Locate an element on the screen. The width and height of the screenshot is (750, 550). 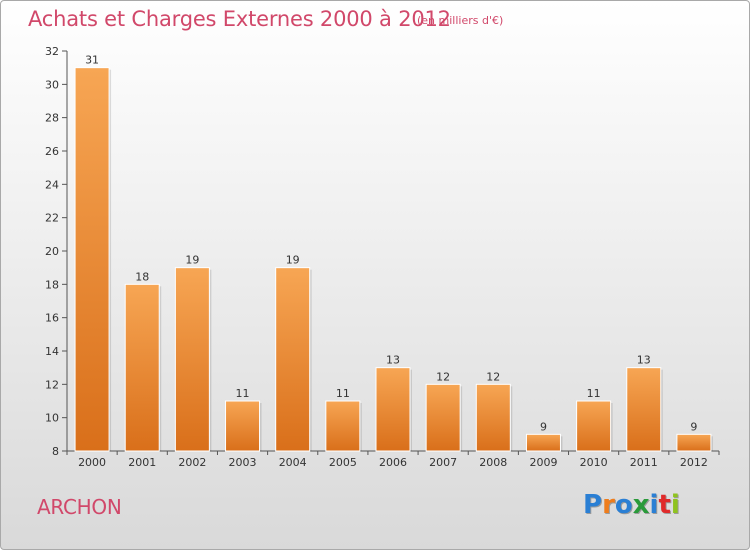
logo-letter: t is located at coordinates (664, 505).